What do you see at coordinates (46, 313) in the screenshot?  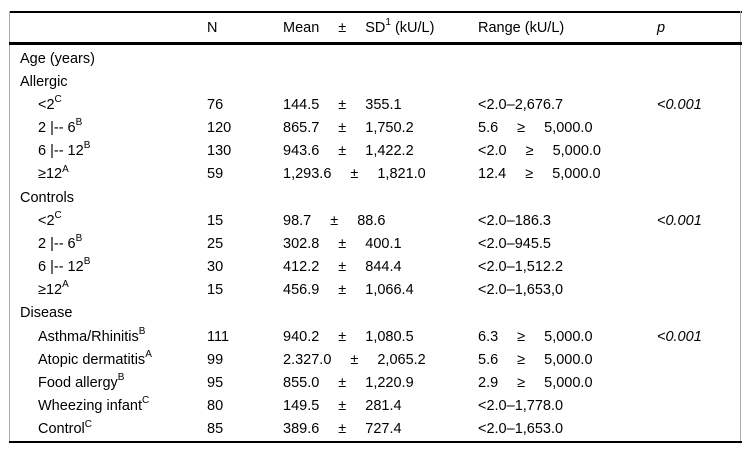 I see `section-label: Disease` at bounding box center [46, 313].